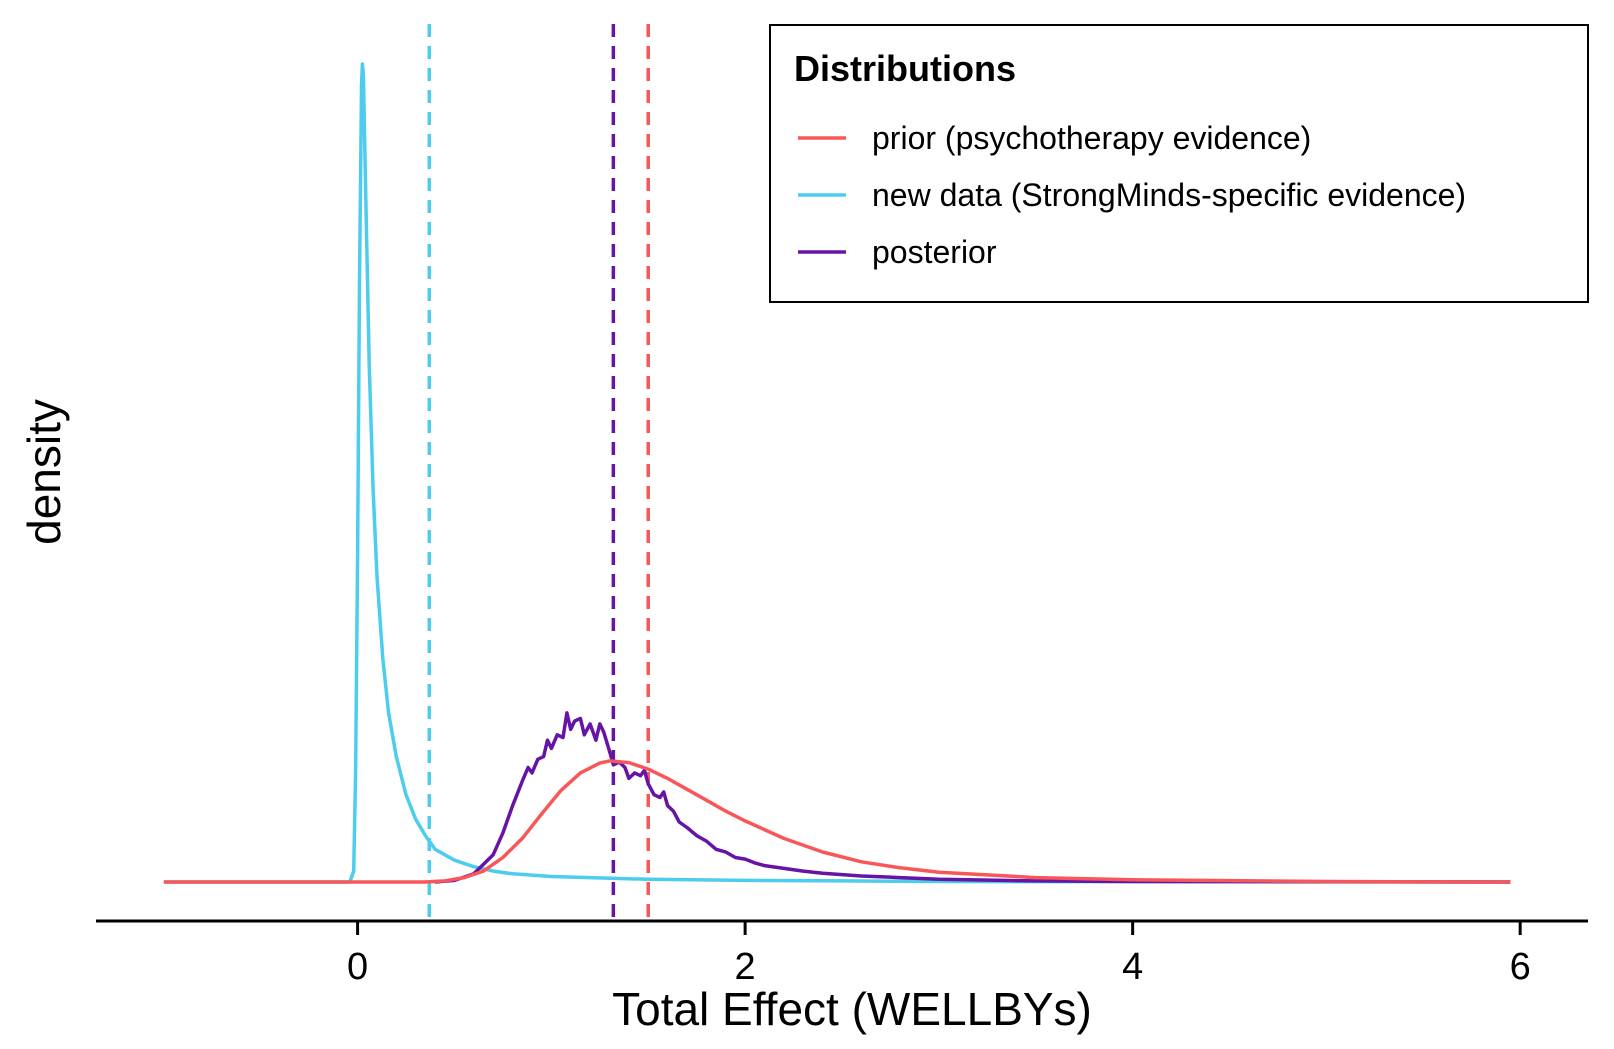  I want to click on legend-box, so click(1179, 163).